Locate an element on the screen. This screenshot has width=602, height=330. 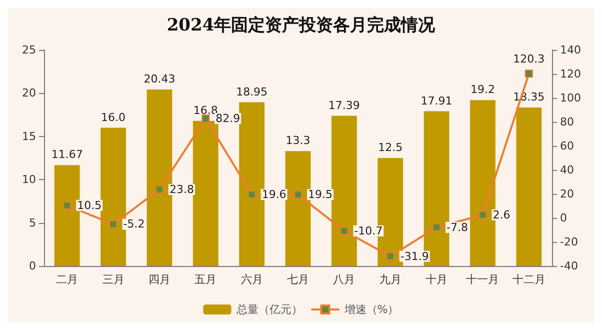
x-tick-label: 三月 is located at coordinates (113, 279).